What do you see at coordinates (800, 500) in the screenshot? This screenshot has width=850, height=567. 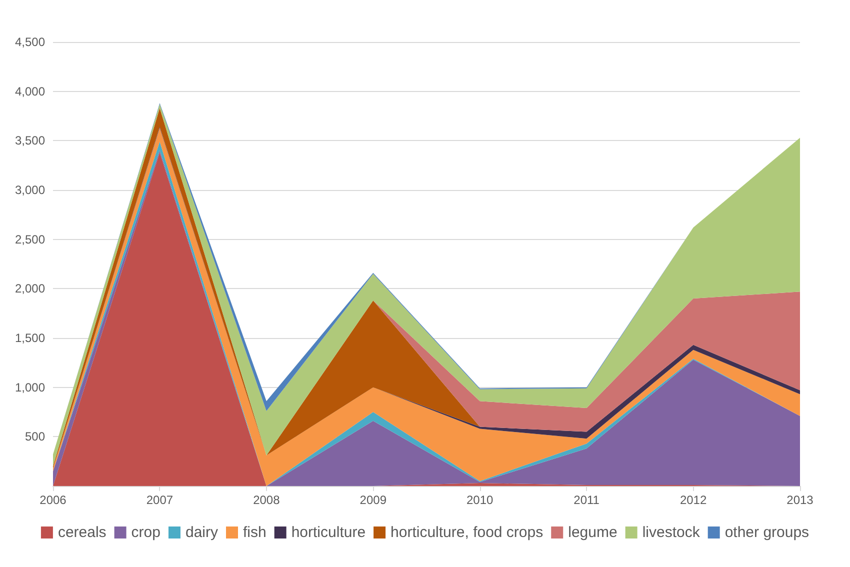 I see `x-tick-label: 2013` at bounding box center [800, 500].